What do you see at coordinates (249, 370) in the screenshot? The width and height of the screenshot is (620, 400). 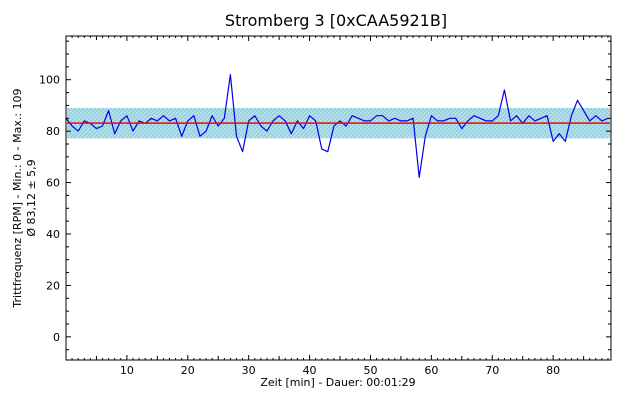 I see `x-tick-label: 30` at bounding box center [249, 370].